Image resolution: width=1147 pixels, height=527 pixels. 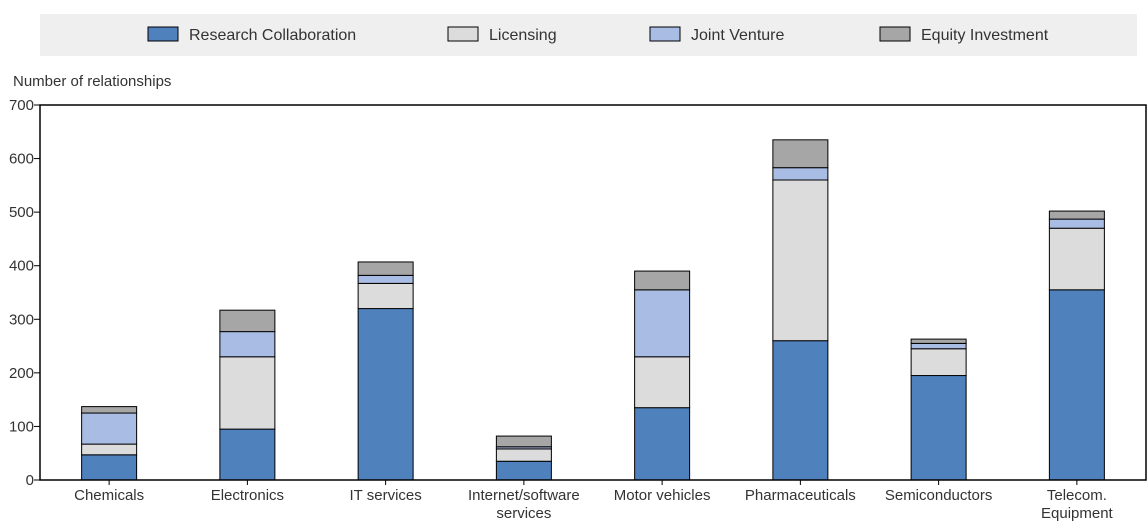 I want to click on bar-stack-it-services, so click(x=385, y=371).